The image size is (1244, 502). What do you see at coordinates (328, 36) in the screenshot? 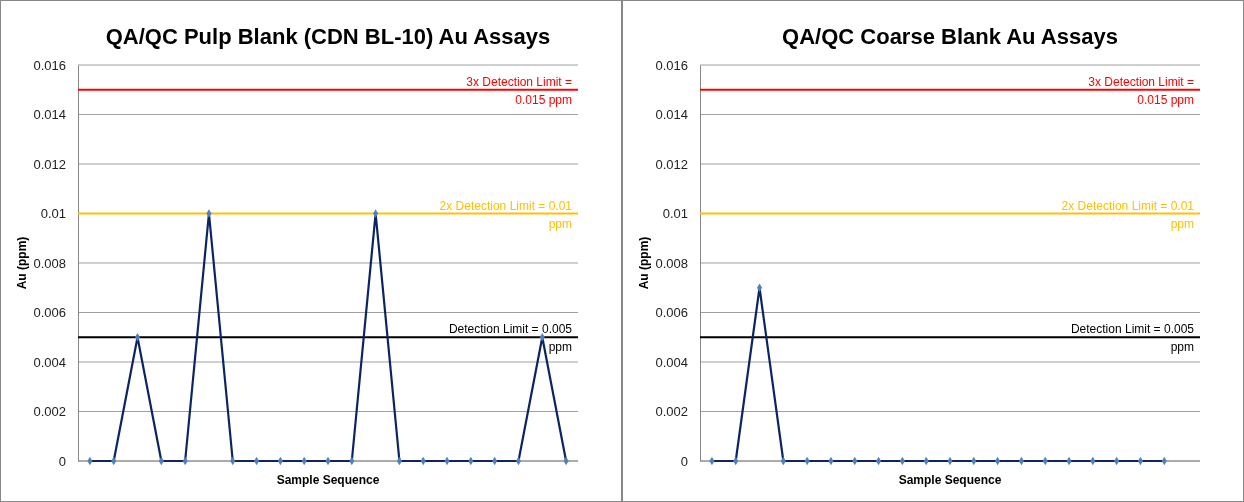
I see `chart-title: QA/QC Pulp Blank (CDN BL-10) Au Assays` at bounding box center [328, 36].